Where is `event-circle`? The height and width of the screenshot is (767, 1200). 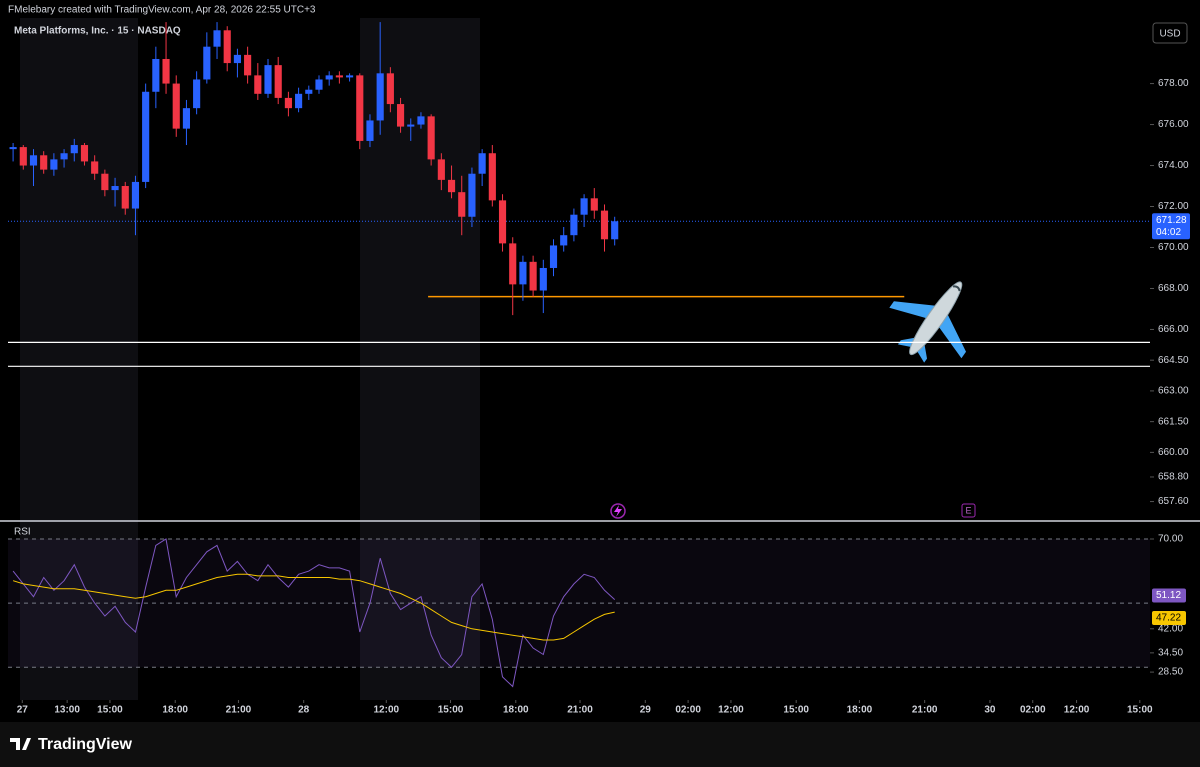 event-circle is located at coordinates (618, 511).